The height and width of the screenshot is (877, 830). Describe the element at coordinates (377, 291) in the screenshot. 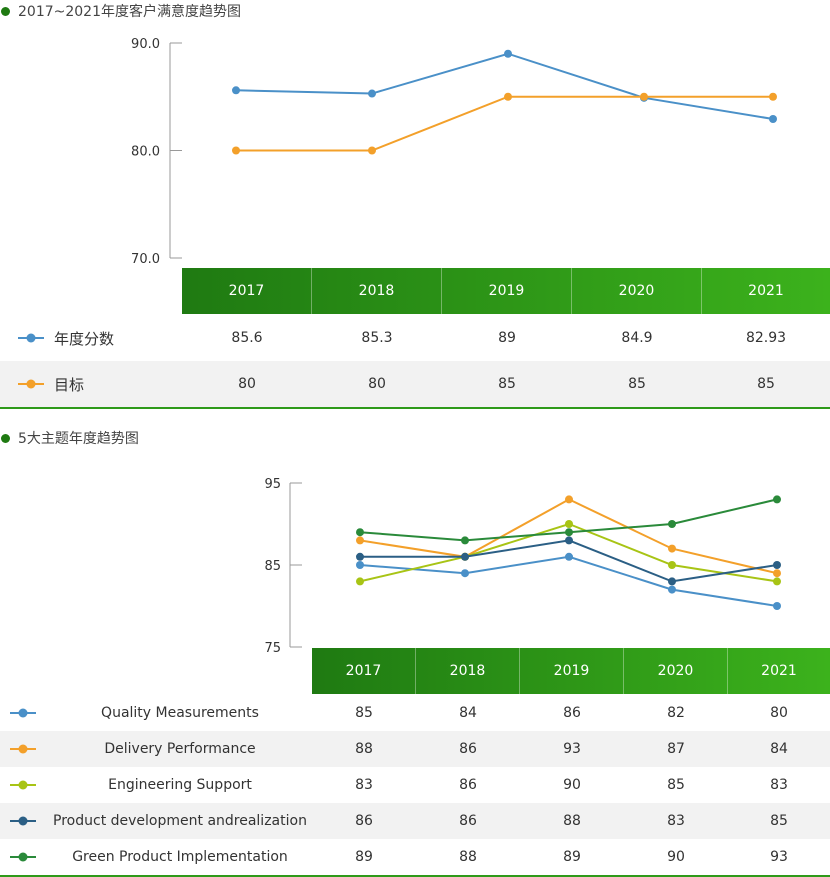

I see `chart1-year-cell: 2018` at that location.